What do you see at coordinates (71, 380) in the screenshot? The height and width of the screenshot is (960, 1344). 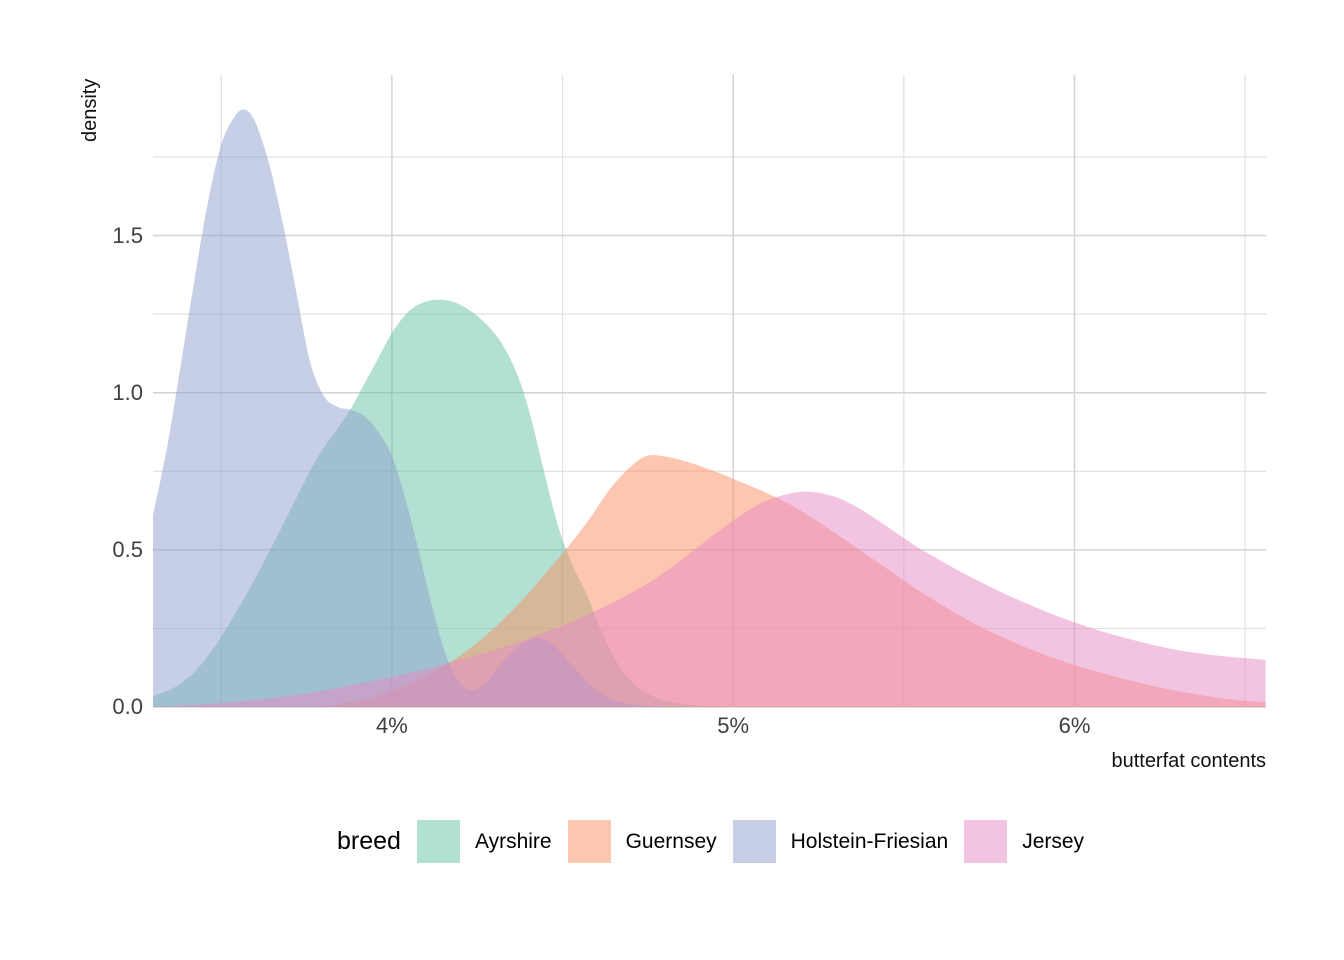 I see `y-axis-tick-labels: 0.0 0.5 1.0 1.5` at bounding box center [71, 380].